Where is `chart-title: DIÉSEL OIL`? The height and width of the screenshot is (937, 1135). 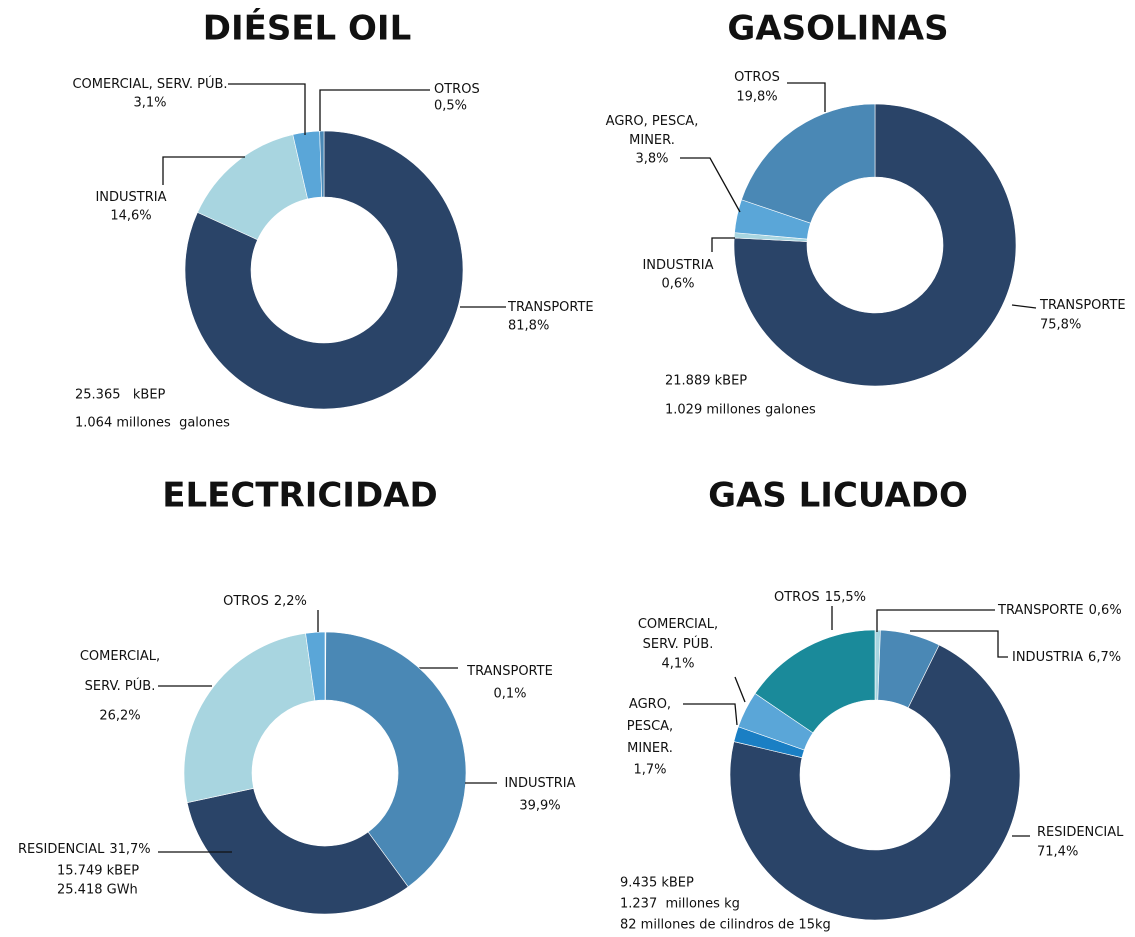 chart-title: DIÉSEL OIL is located at coordinates (307, 28).